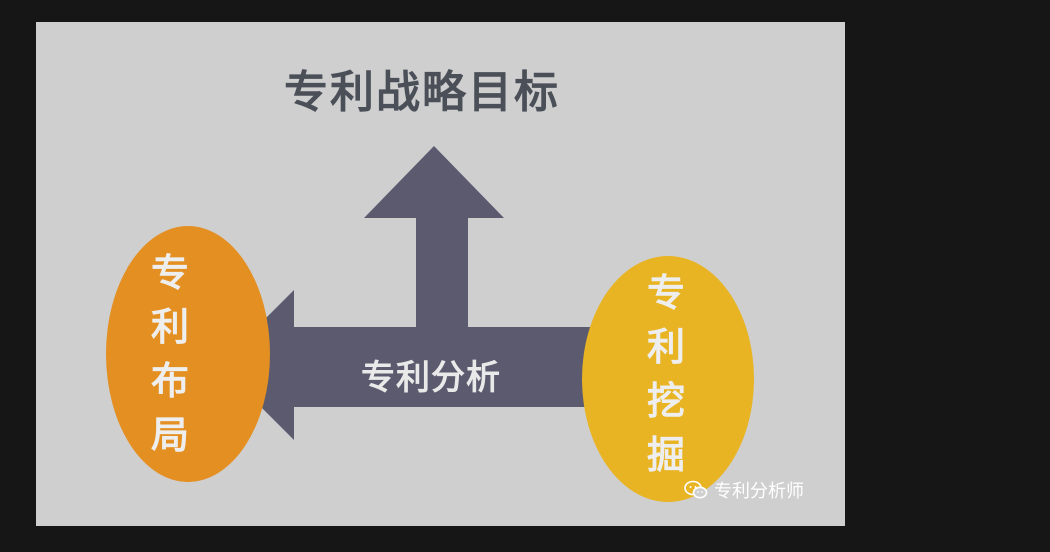 The height and width of the screenshot is (552, 1050). What do you see at coordinates (422, 92) in the screenshot?
I see `diagram-title: 专利战略目标` at bounding box center [422, 92].